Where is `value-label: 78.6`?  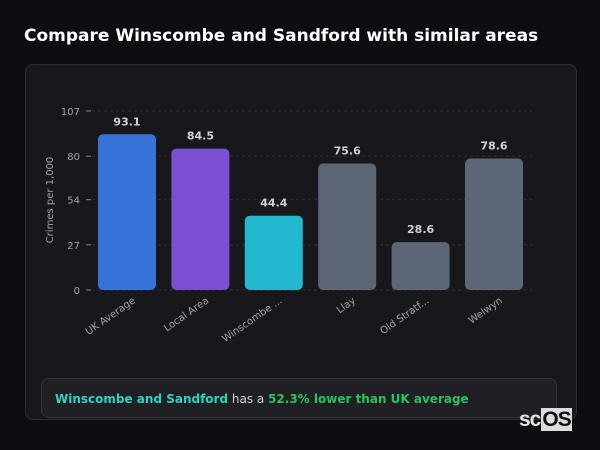
value-label: 78.6 is located at coordinates (493, 146).